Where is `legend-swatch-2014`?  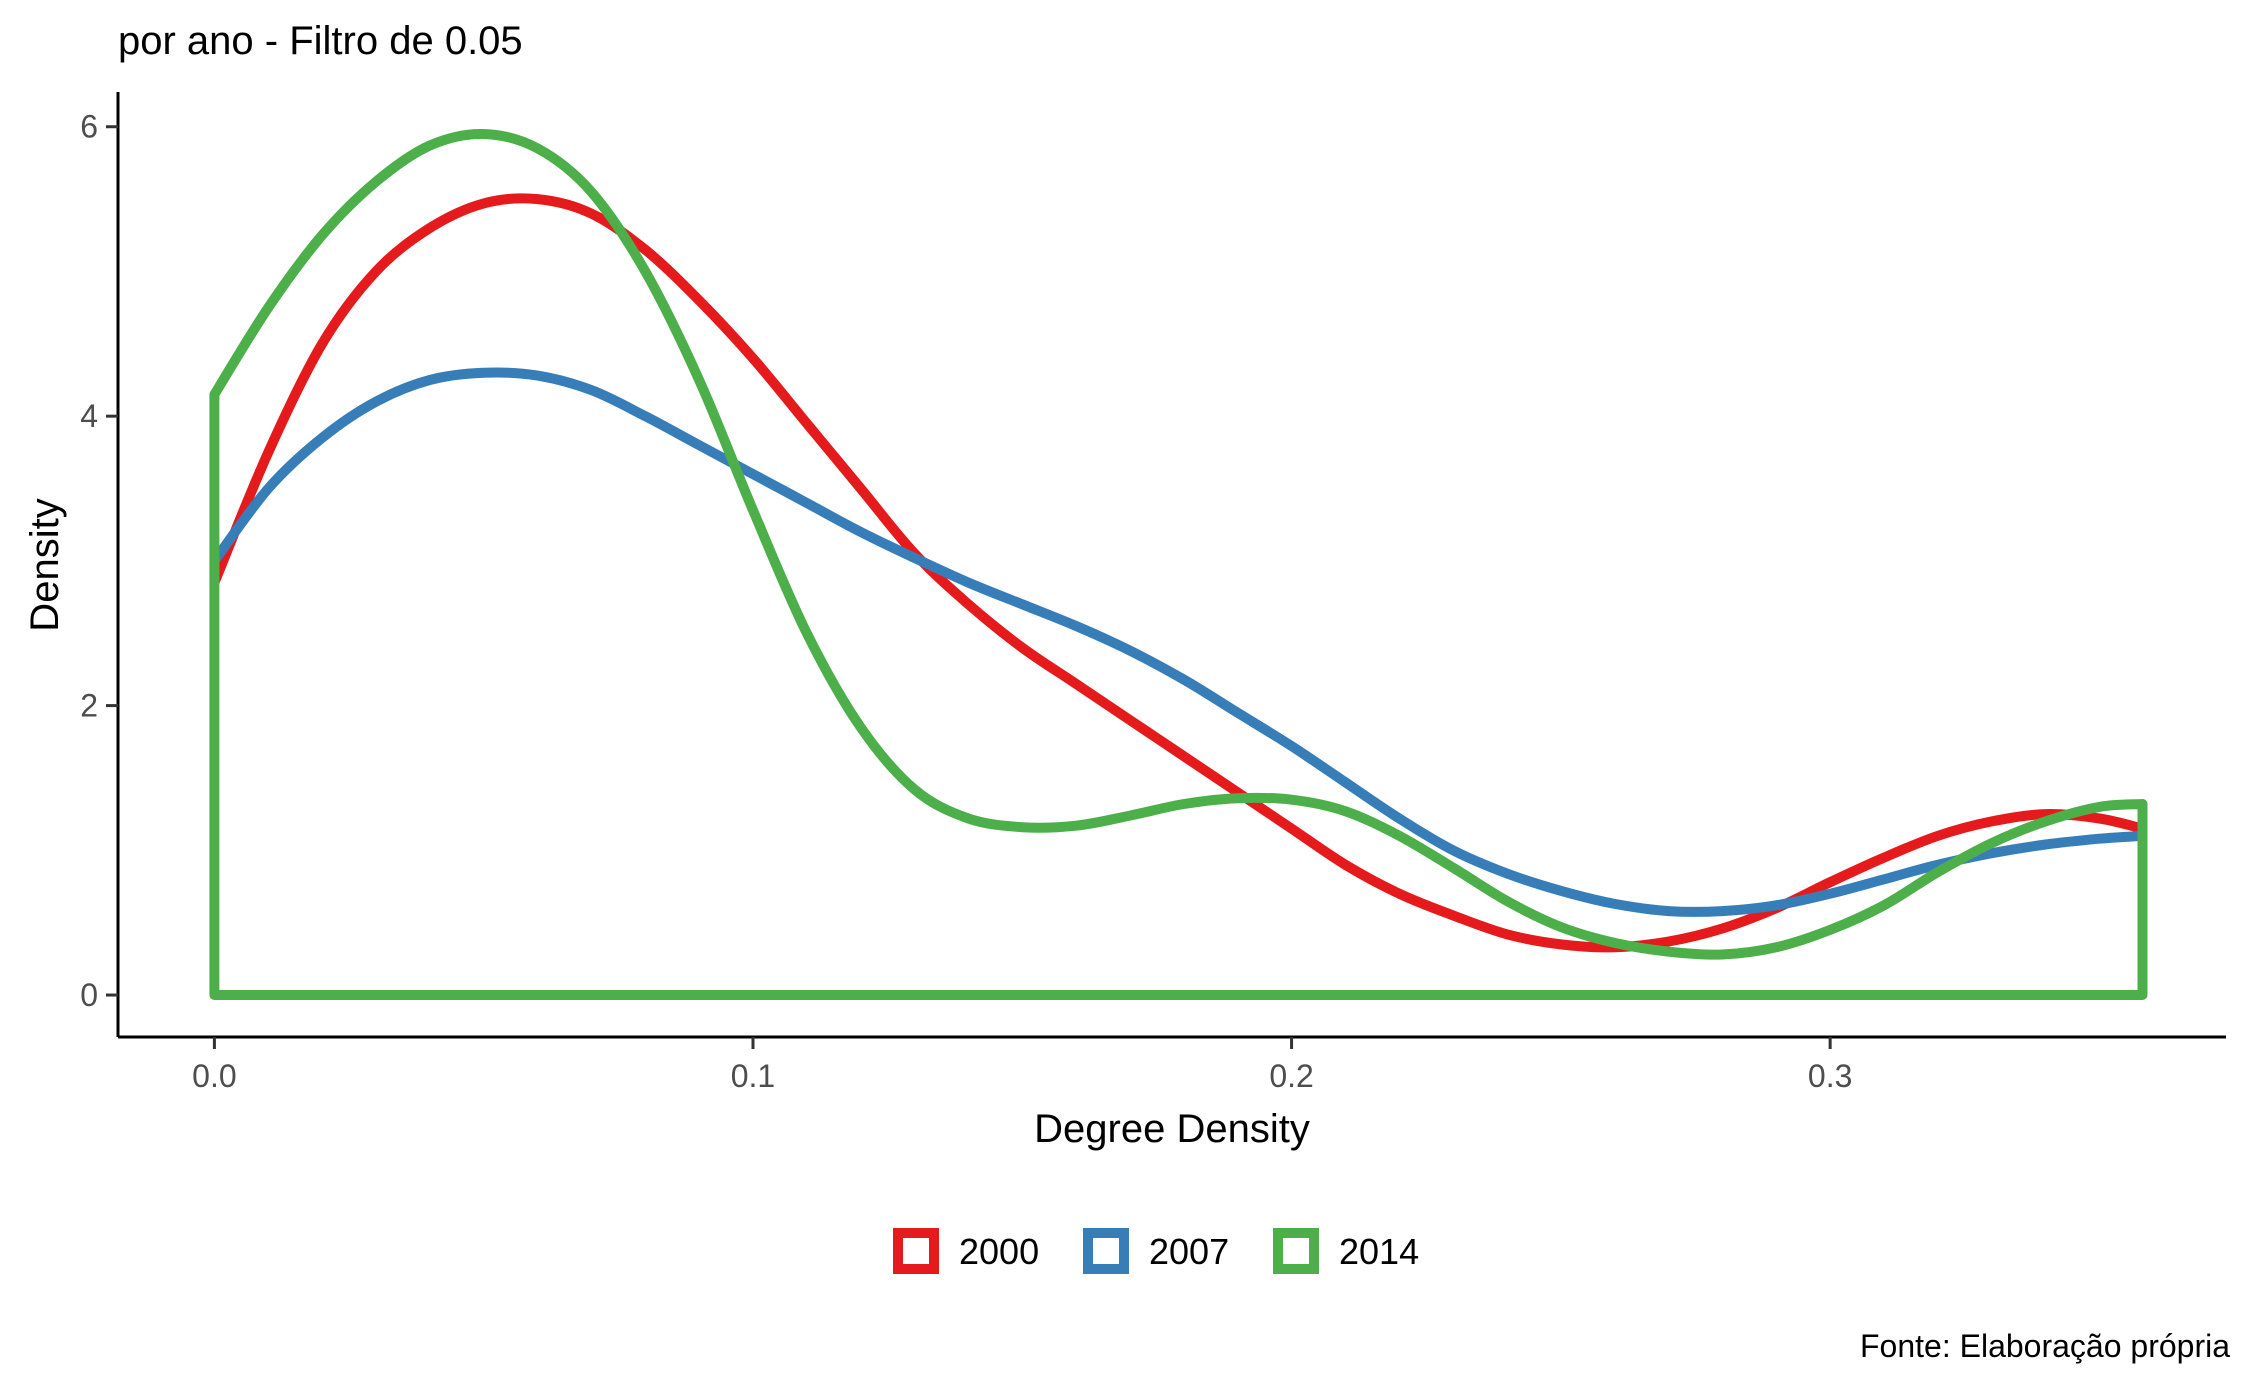
legend-swatch-2014 is located at coordinates (1296, 1251).